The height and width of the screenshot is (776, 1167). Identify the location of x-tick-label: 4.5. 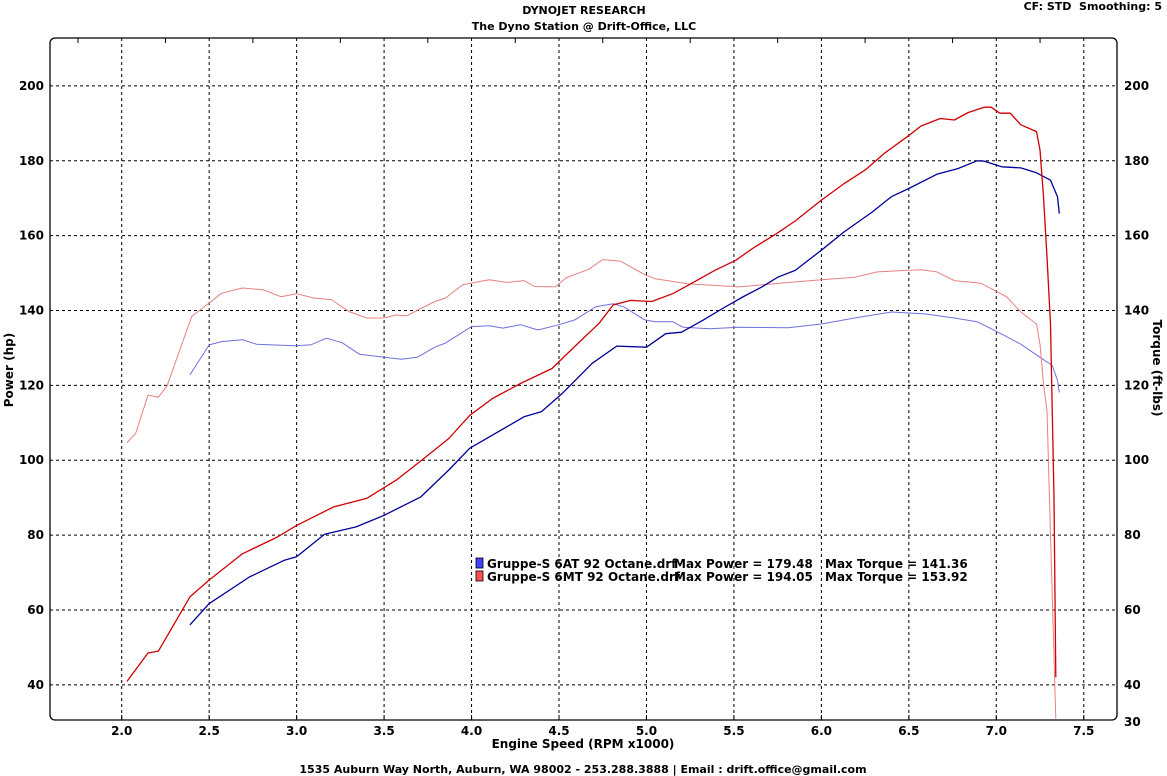
(558, 731).